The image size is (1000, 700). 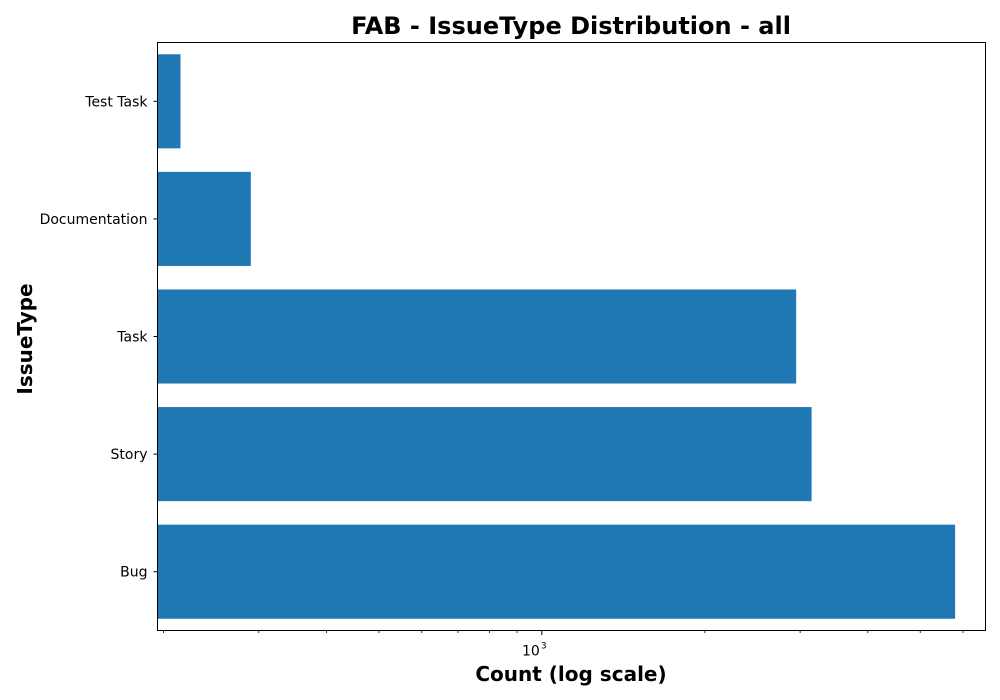 I want to click on bar-task, so click(x=477, y=336).